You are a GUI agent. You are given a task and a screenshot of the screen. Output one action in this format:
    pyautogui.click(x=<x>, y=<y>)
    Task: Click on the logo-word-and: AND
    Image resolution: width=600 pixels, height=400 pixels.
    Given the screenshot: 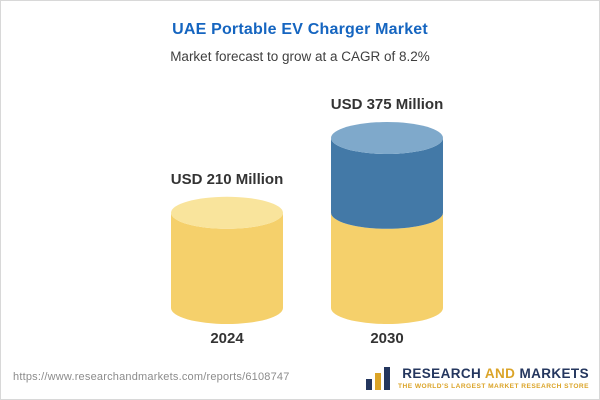 What is the action you would take?
    pyautogui.click(x=500, y=373)
    